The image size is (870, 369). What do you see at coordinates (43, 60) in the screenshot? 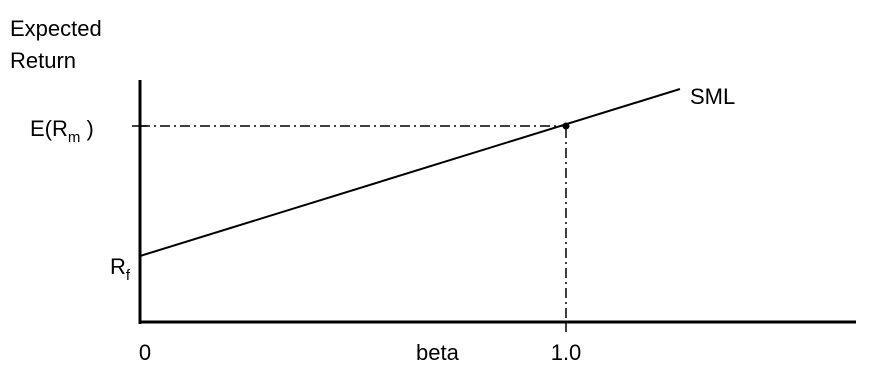
I see `y-axis-label-line2: Return` at bounding box center [43, 60].